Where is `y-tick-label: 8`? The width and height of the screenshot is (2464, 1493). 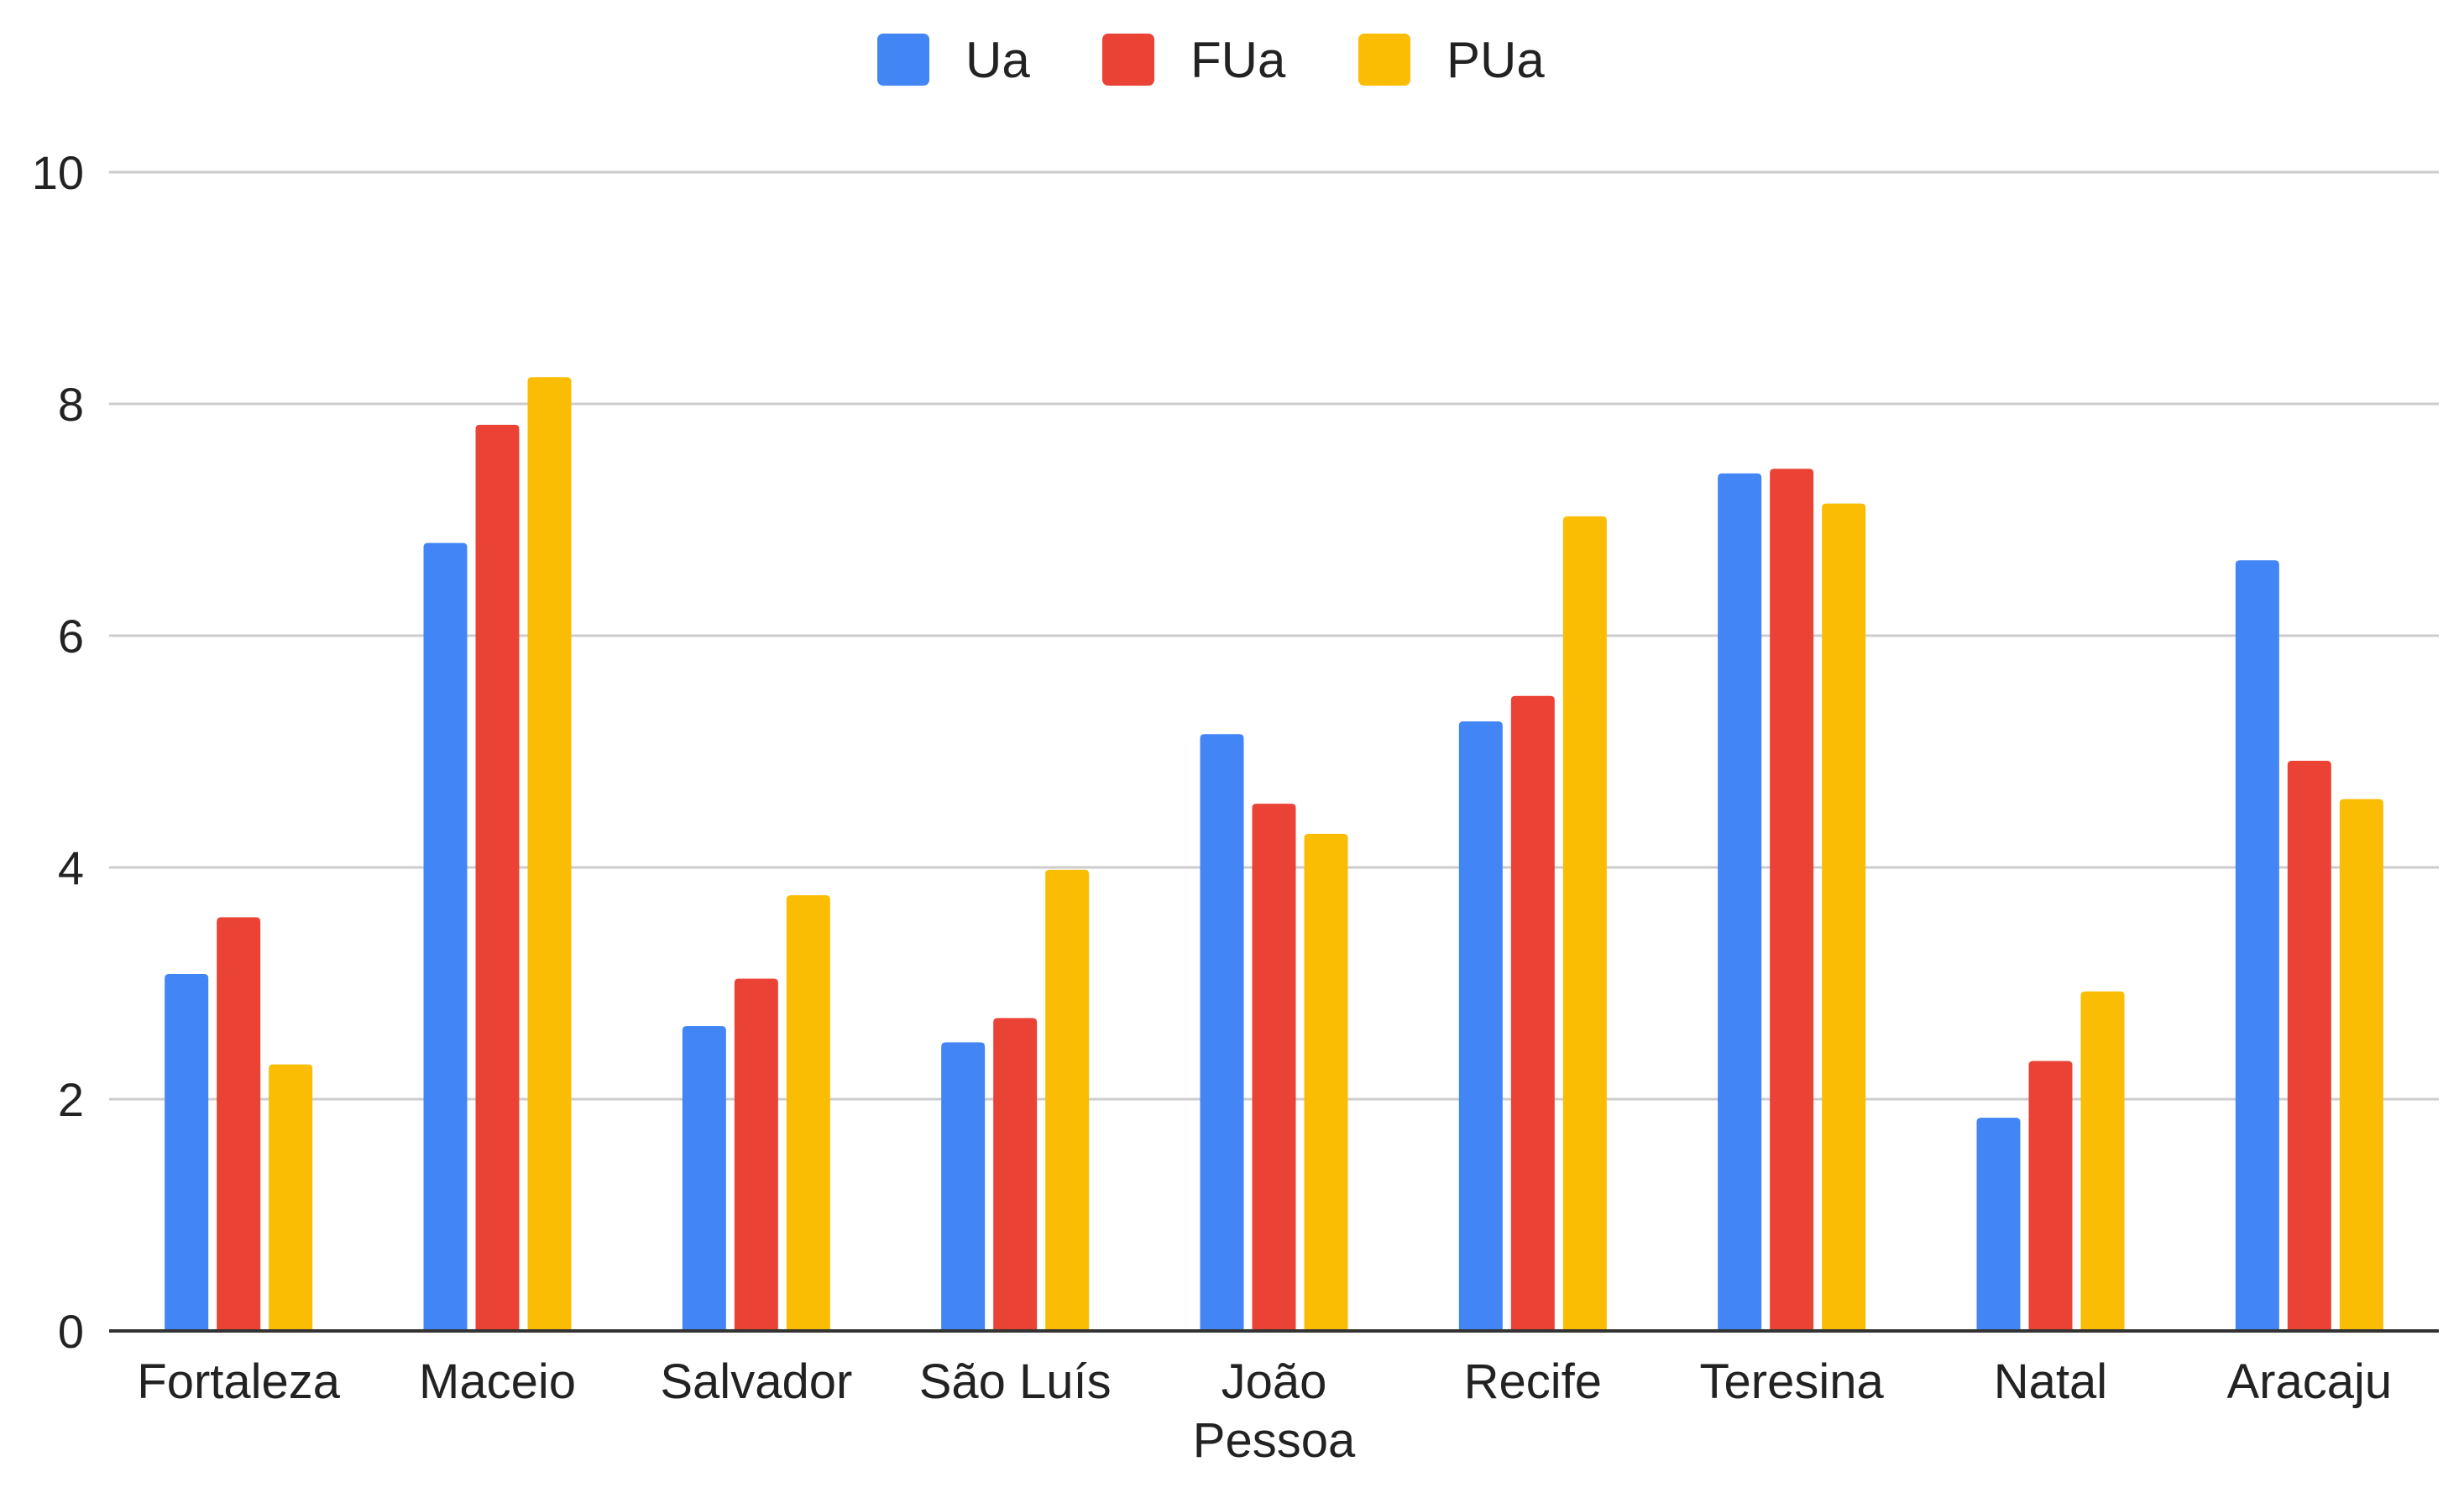 y-tick-label: 8 is located at coordinates (71, 404).